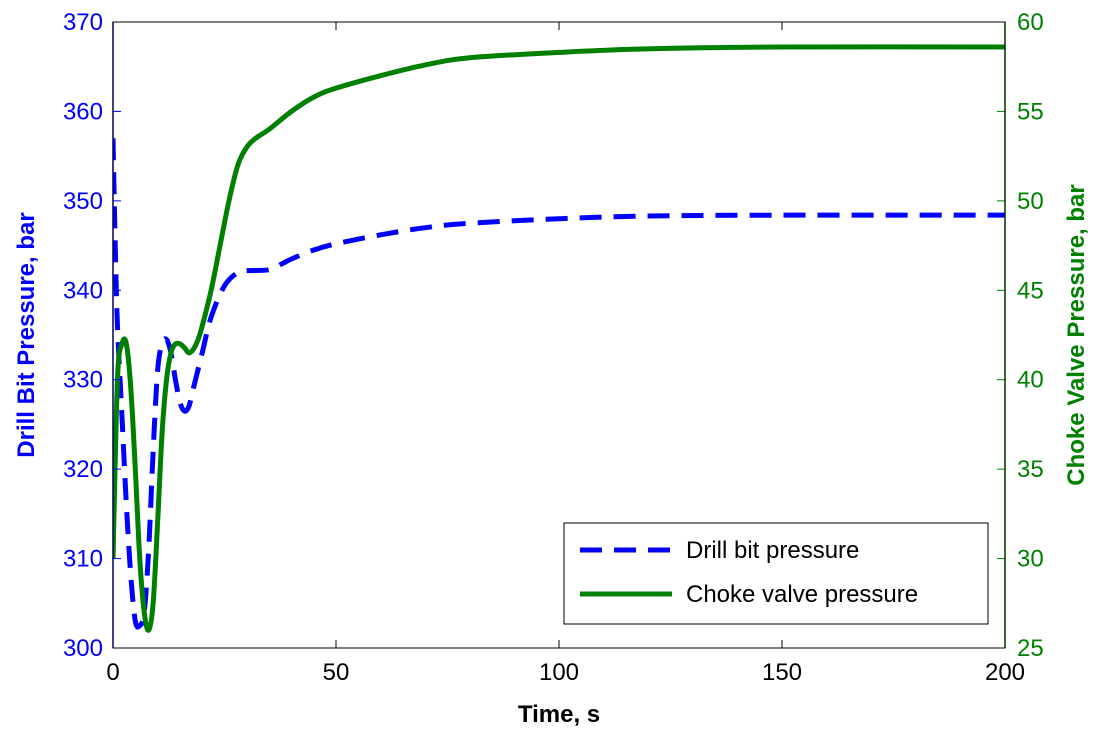 The width and height of the screenshot is (1094, 730). What do you see at coordinates (83, 201) in the screenshot?
I see `left-y-tick-label: 350` at bounding box center [83, 201].